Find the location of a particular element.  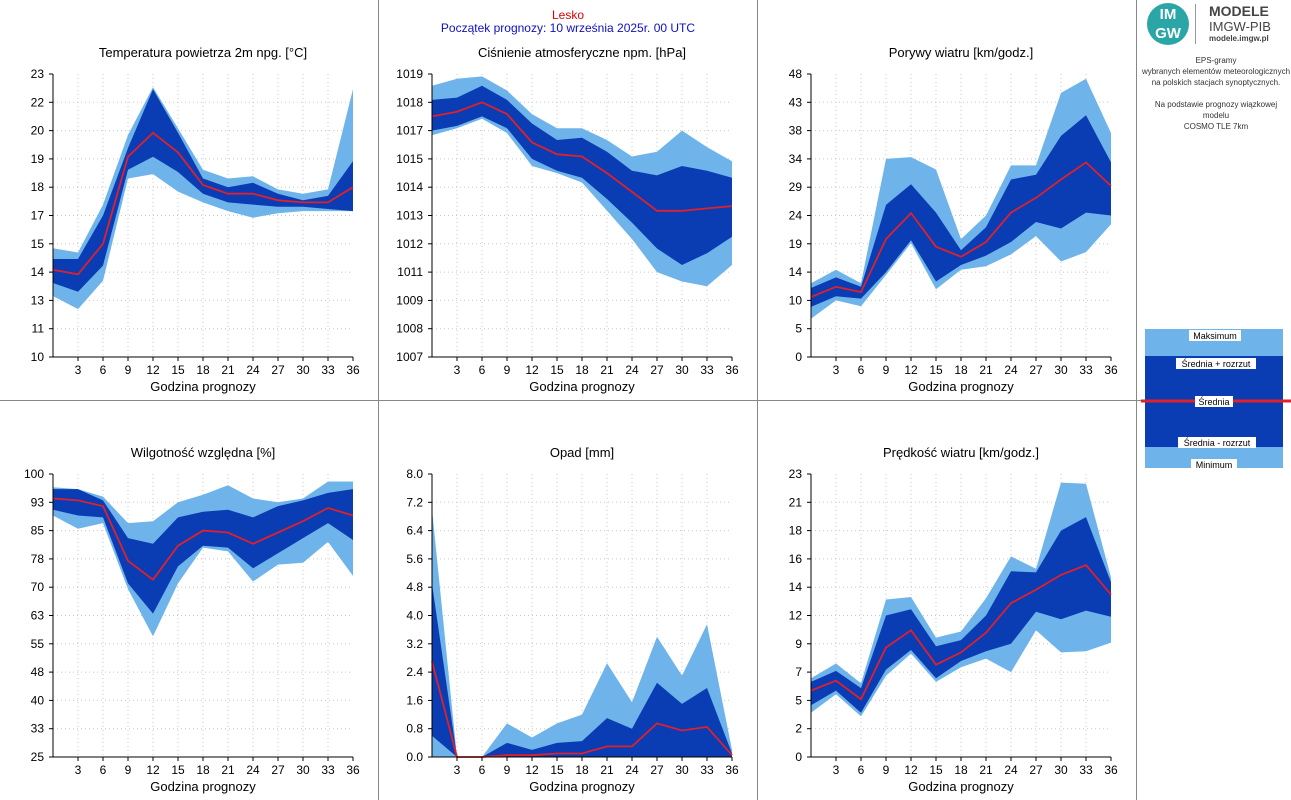

y-tick-label: 6.4 is located at coordinates (414, 531).